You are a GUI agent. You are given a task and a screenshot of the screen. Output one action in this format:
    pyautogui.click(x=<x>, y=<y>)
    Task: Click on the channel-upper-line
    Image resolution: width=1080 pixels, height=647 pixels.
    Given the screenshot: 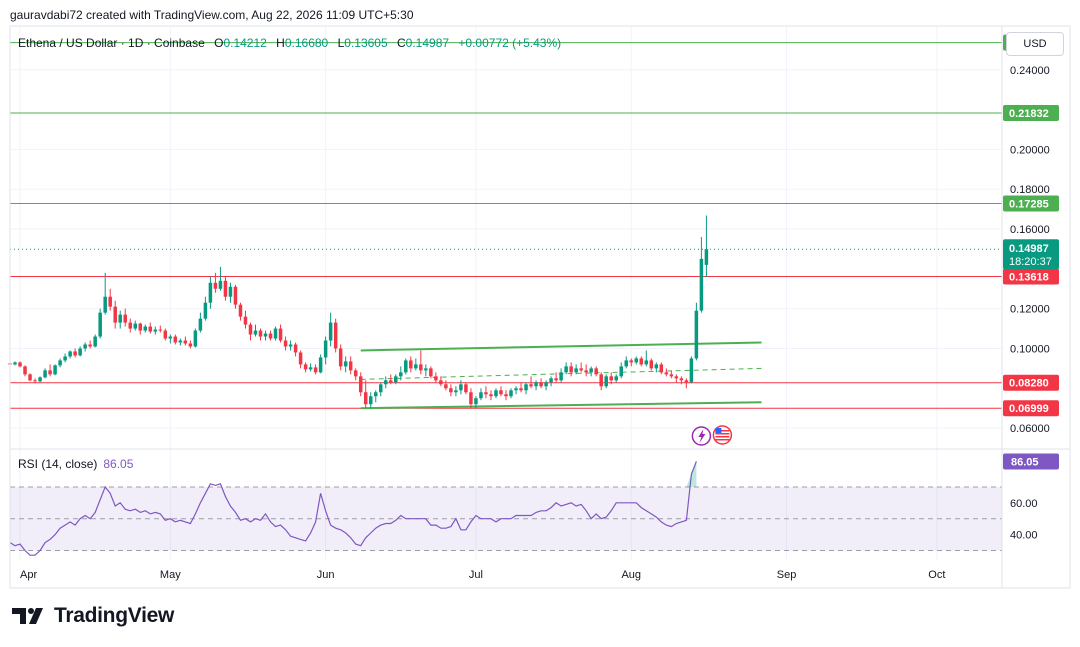 What is the action you would take?
    pyautogui.click(x=561, y=346)
    